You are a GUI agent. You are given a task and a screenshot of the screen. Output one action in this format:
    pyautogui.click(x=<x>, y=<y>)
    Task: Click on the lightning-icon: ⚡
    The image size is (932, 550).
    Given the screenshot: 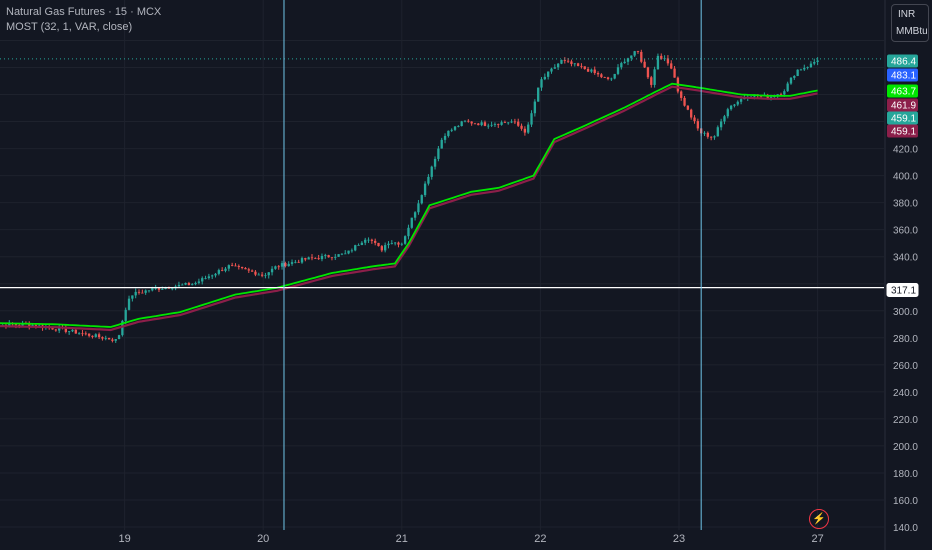 What is the action you would take?
    pyautogui.click(x=819, y=519)
    